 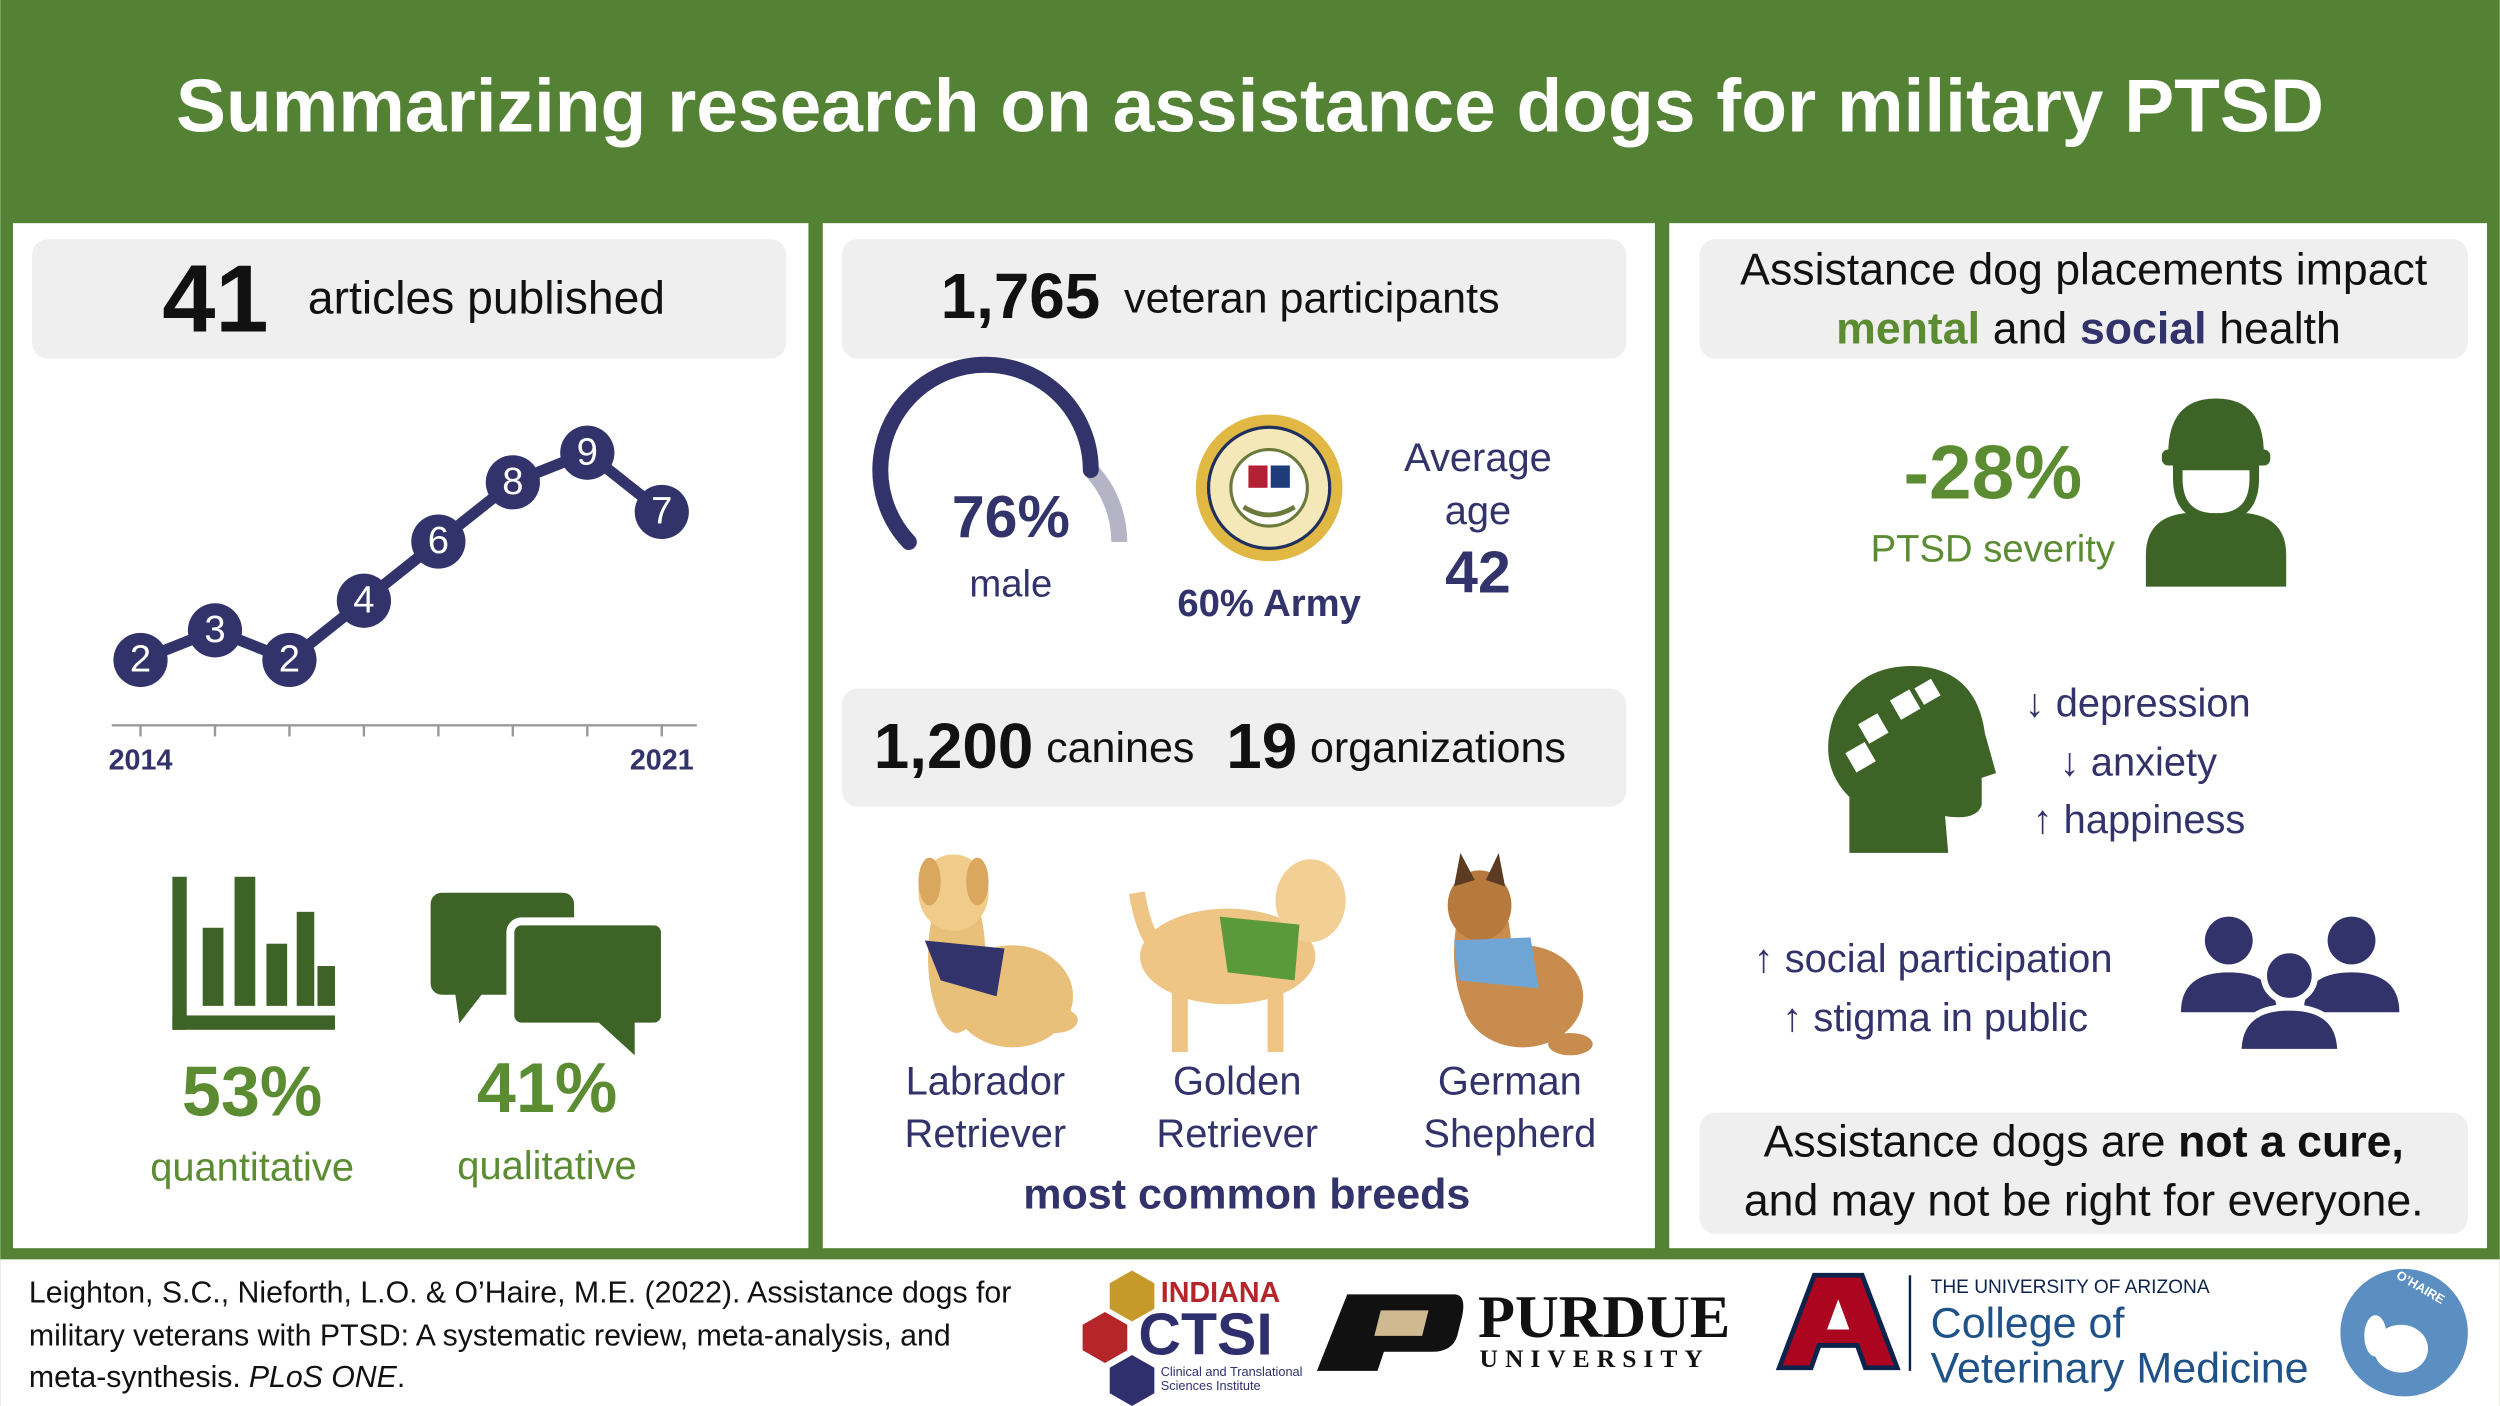 What do you see at coordinates (985, 453) in the screenshot?
I see `gauge-arc` at bounding box center [985, 453].